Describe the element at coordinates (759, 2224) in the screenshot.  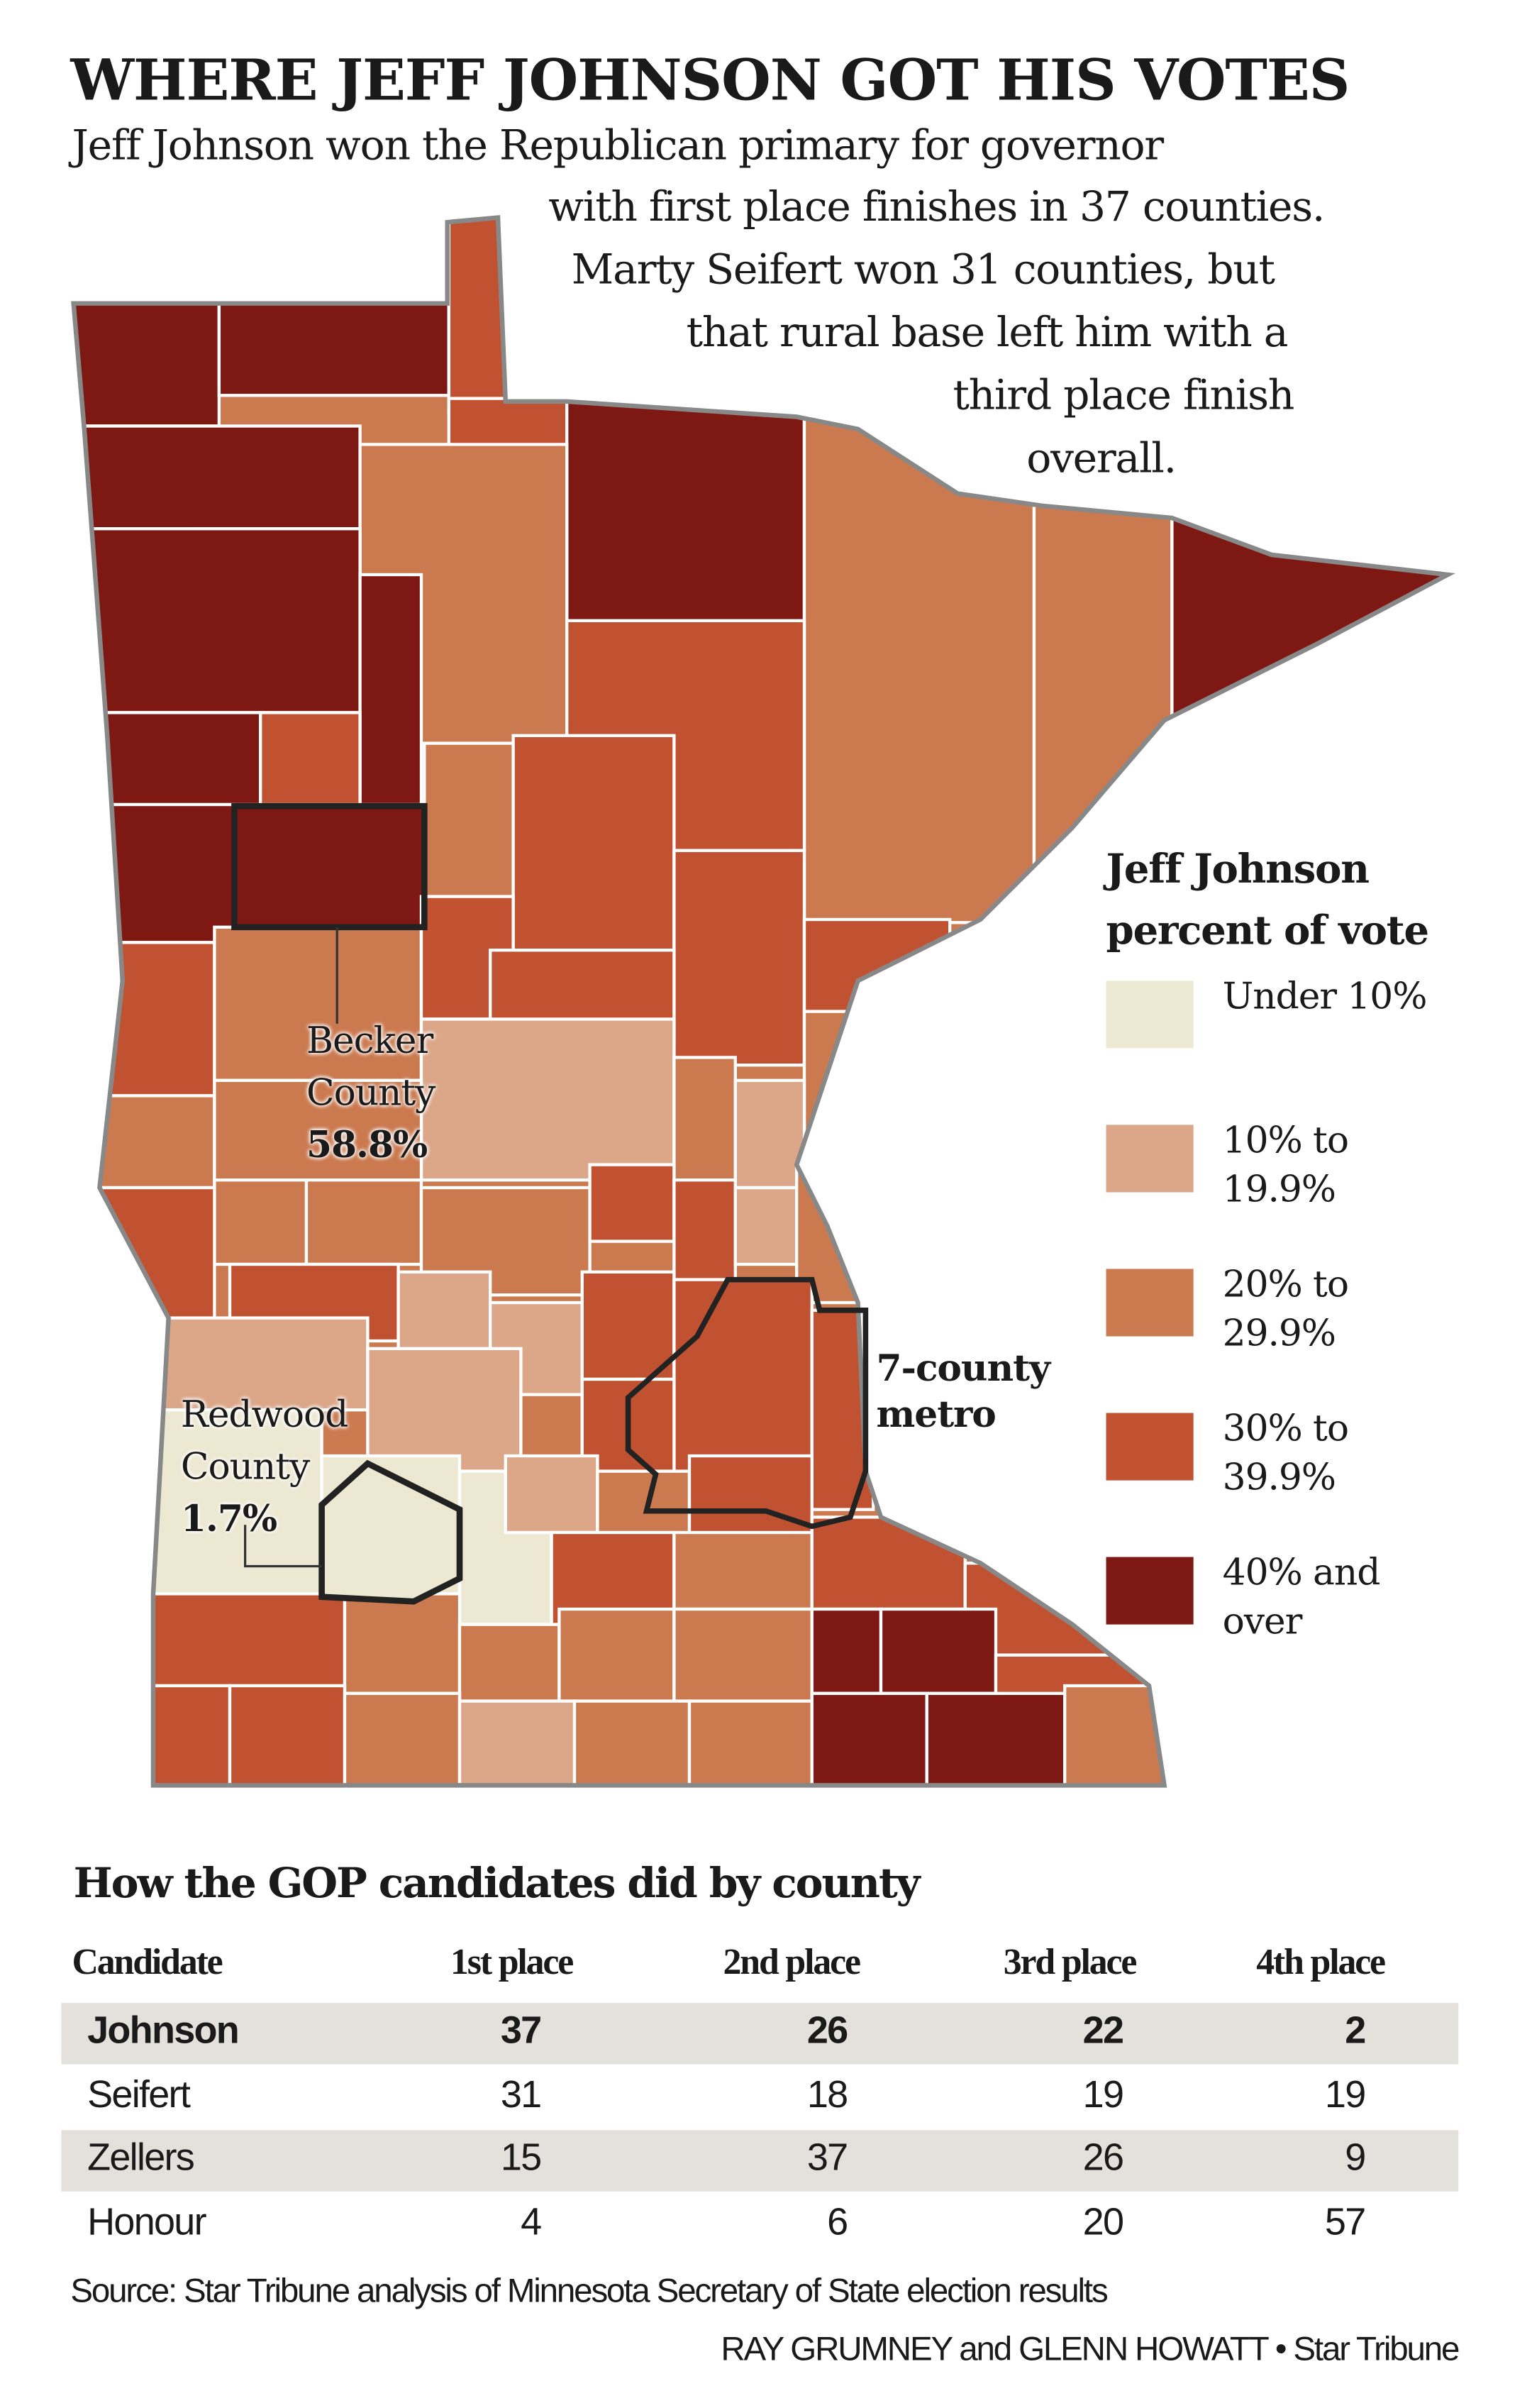
I see `table-row: Honour 4 6 20 57` at that location.